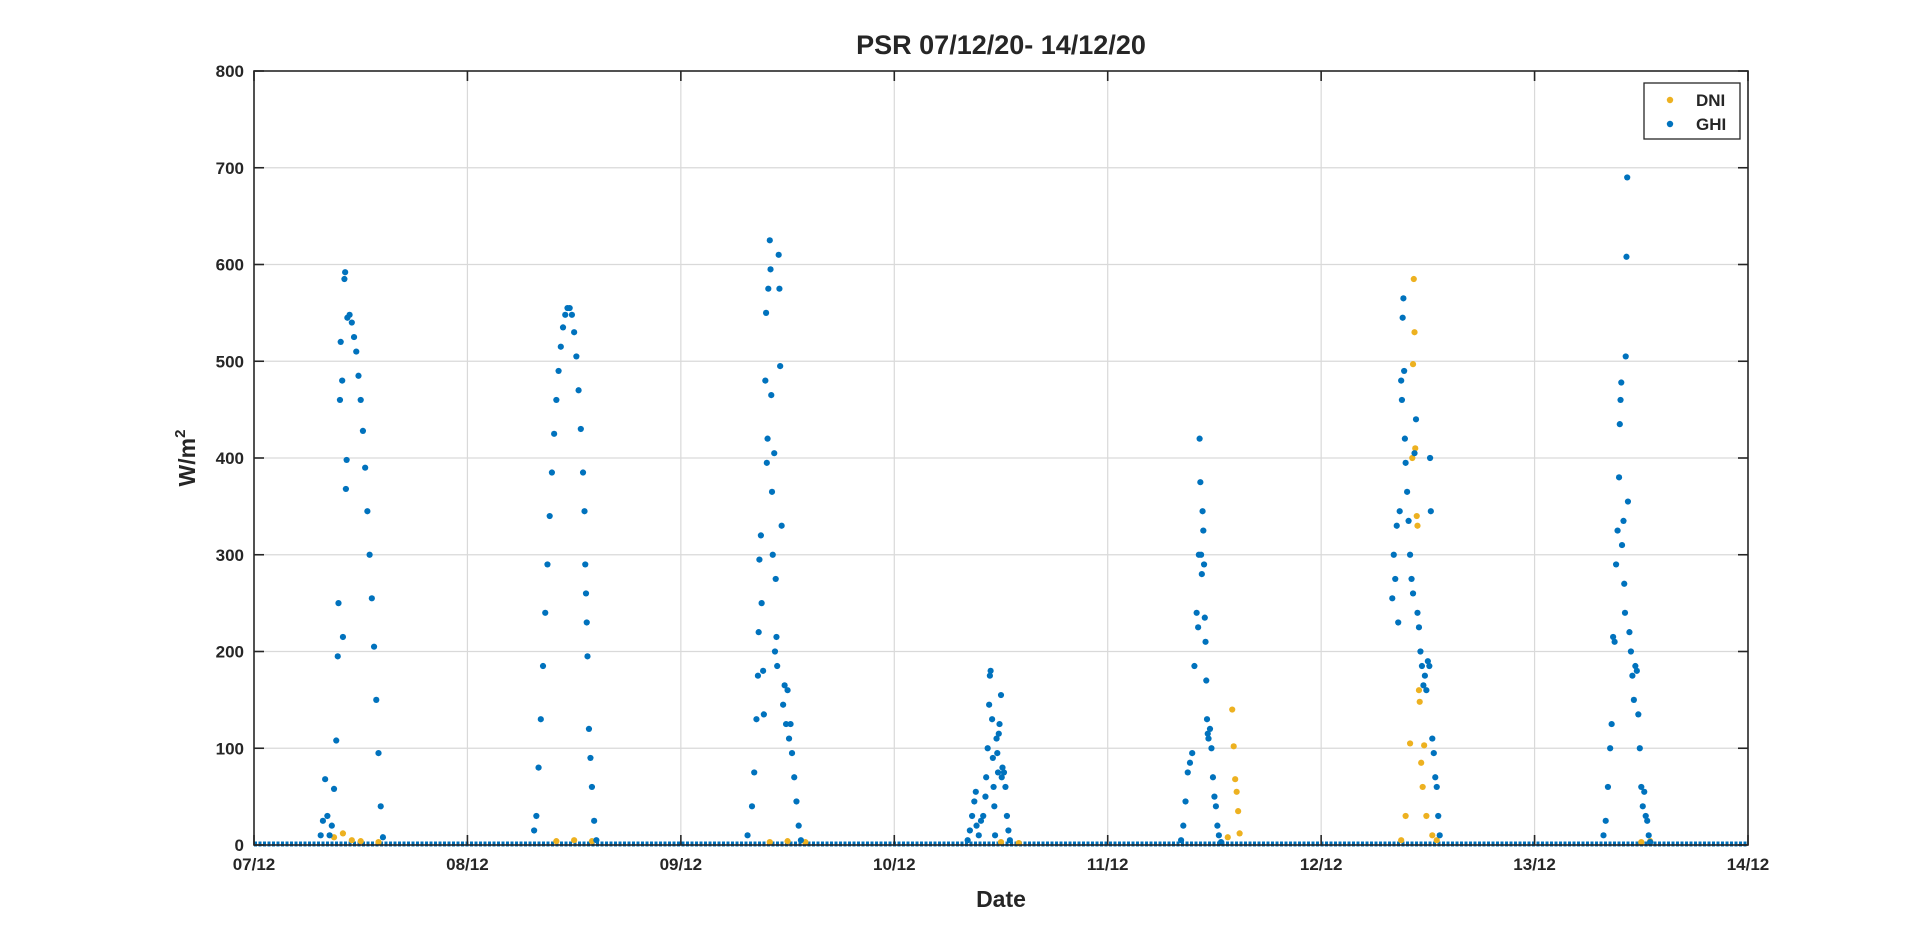 This screenshot has width=1920, height=952. Describe the element at coordinates (230, 168) in the screenshot. I see `y-tick-label: 700` at that location.